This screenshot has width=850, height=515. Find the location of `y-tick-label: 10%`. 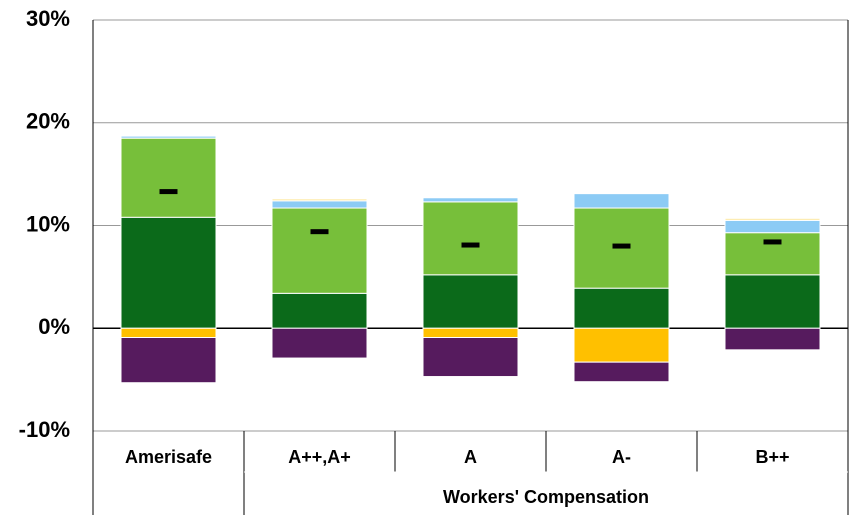

y-tick-label: 10% is located at coordinates (48, 223).